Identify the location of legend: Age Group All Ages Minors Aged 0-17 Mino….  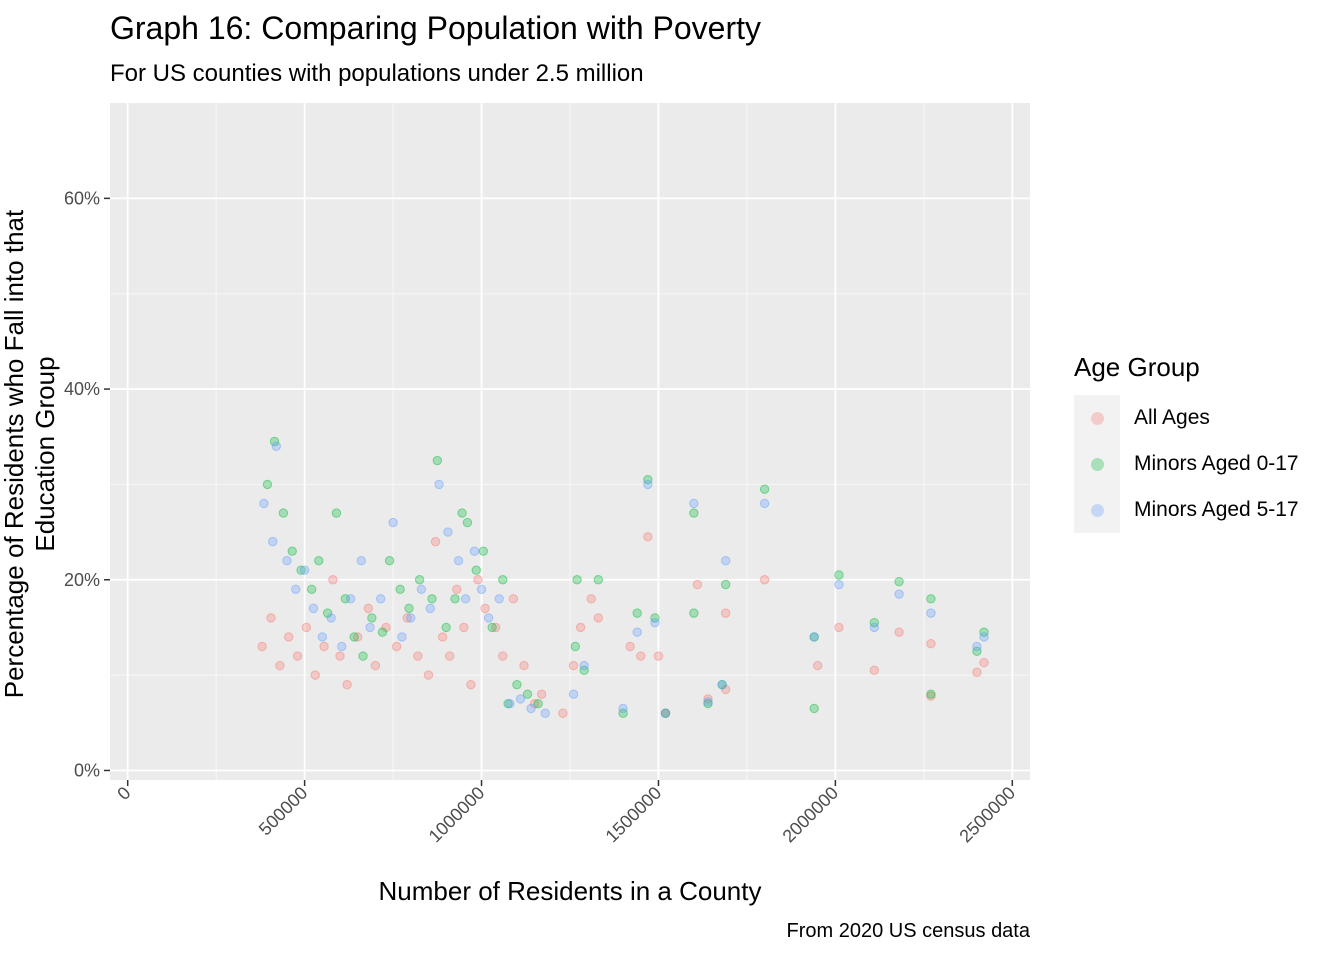
(1186, 442).